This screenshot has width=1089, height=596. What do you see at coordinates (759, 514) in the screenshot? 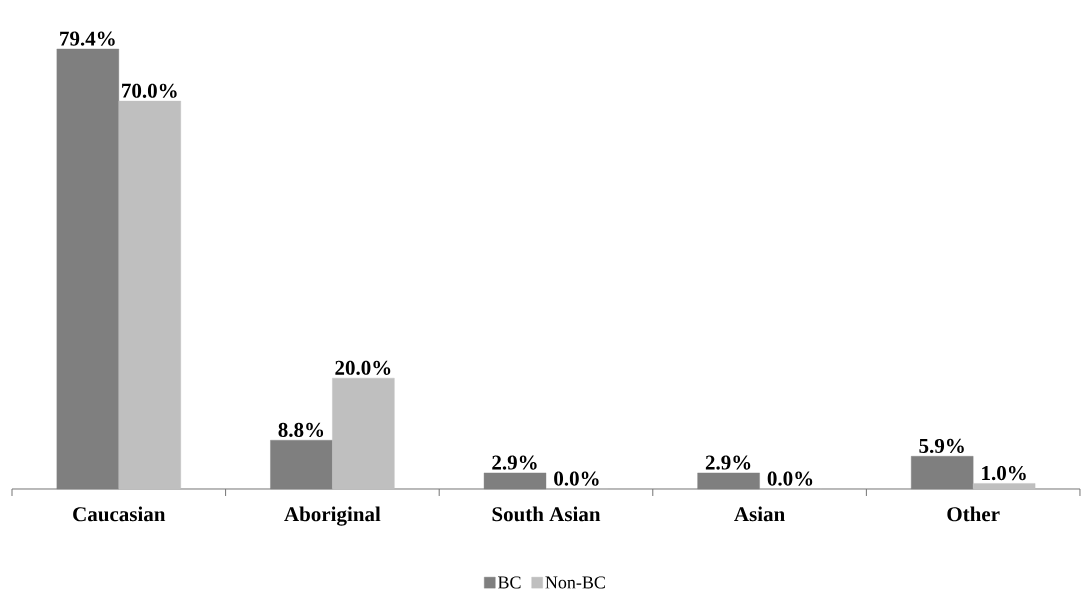
I see `x-tick-label: Asian` at bounding box center [759, 514].